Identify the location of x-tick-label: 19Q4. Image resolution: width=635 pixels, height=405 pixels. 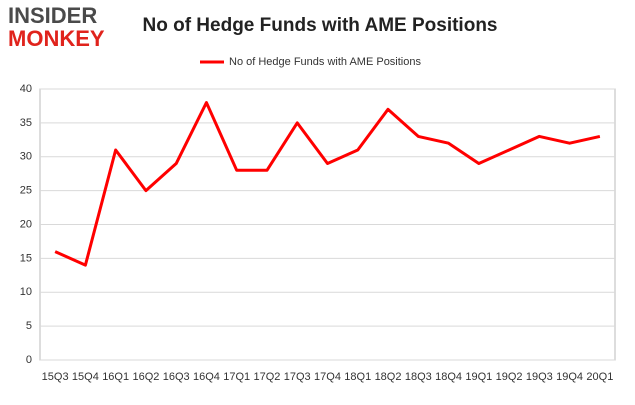
(569, 377).